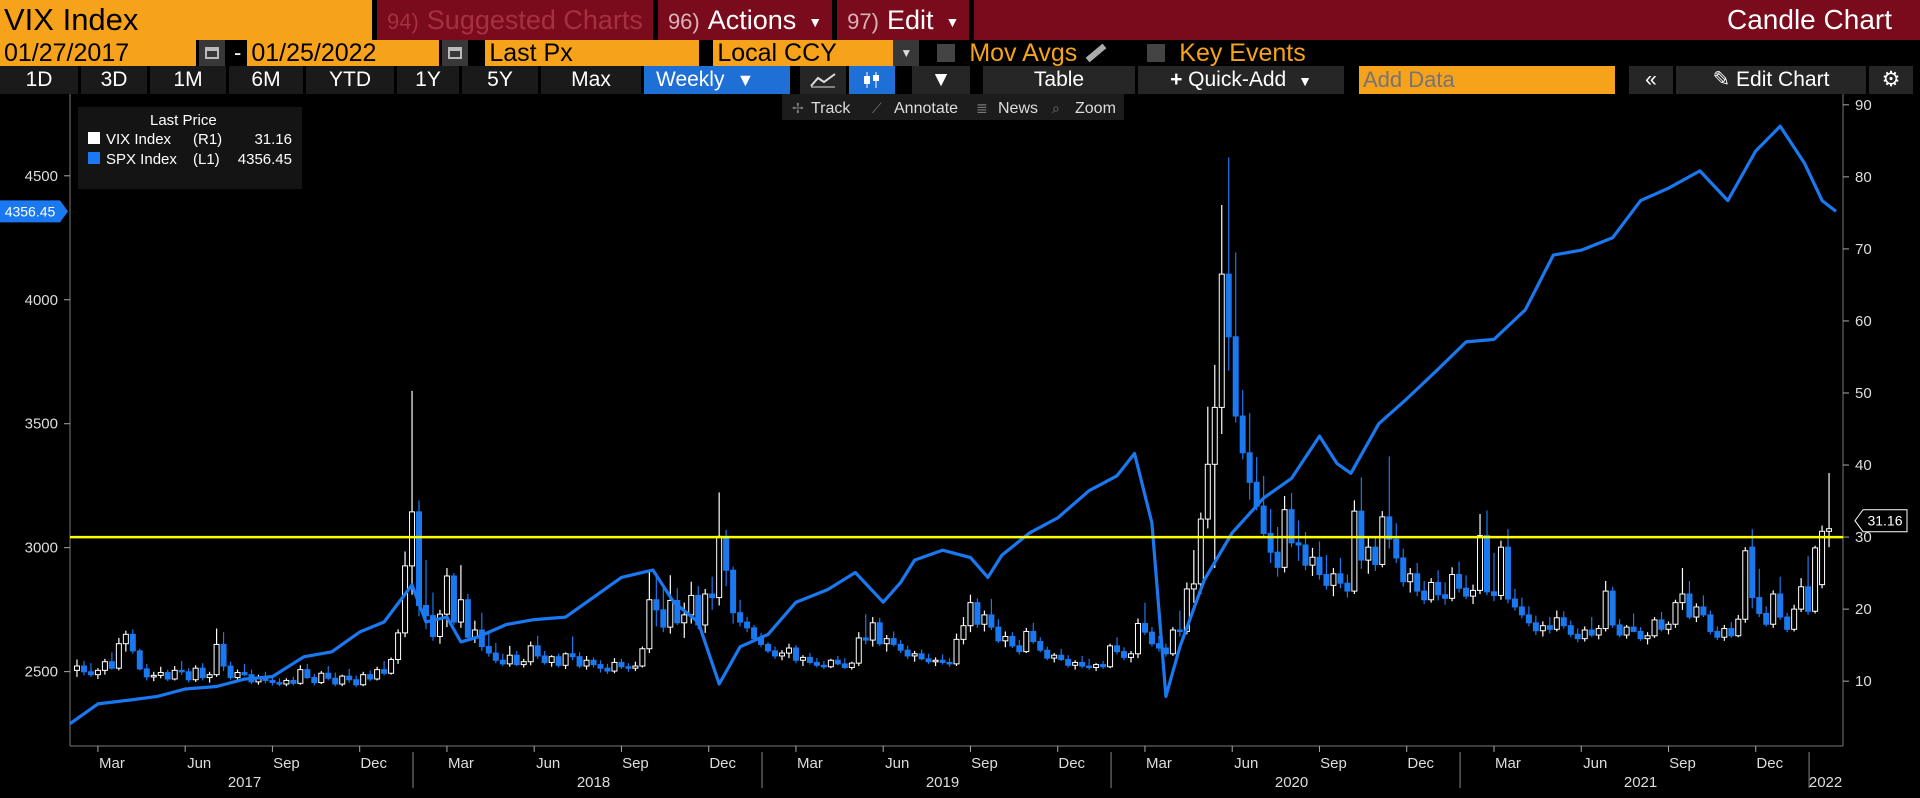 The image size is (1920, 798). Describe the element at coordinates (266, 80) in the screenshot. I see `range-6m-button: 6M` at that location.